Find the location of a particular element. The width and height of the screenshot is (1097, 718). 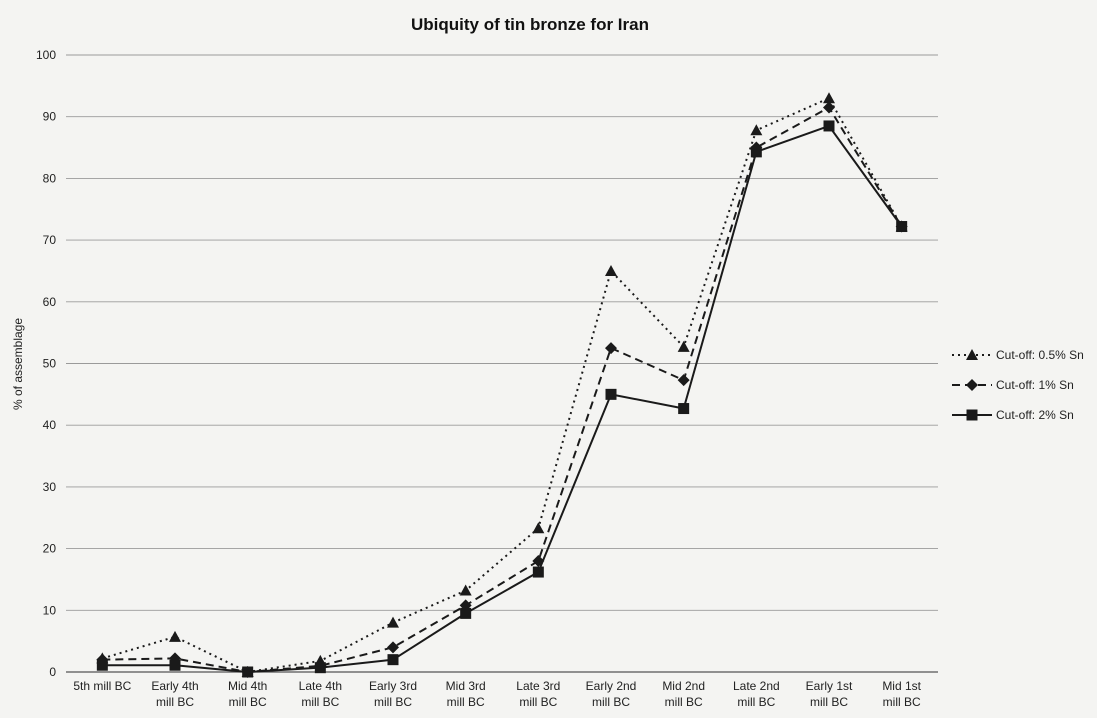

y-tick-labels: 0 10 20 30 40 50 60 70 80 90 100 is located at coordinates (46, 363).